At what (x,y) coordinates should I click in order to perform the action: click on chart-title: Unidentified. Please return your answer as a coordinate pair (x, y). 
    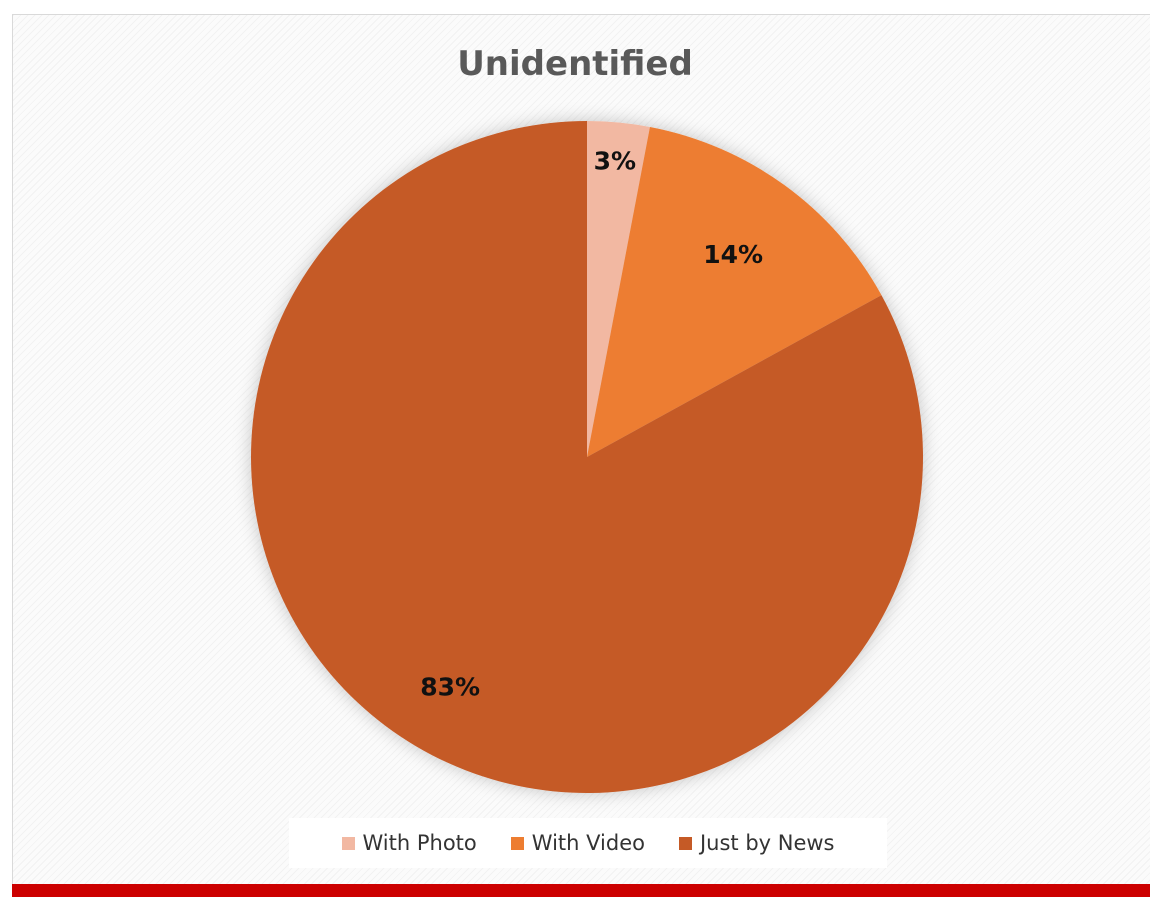
    Looking at the image, I should click on (575, 64).